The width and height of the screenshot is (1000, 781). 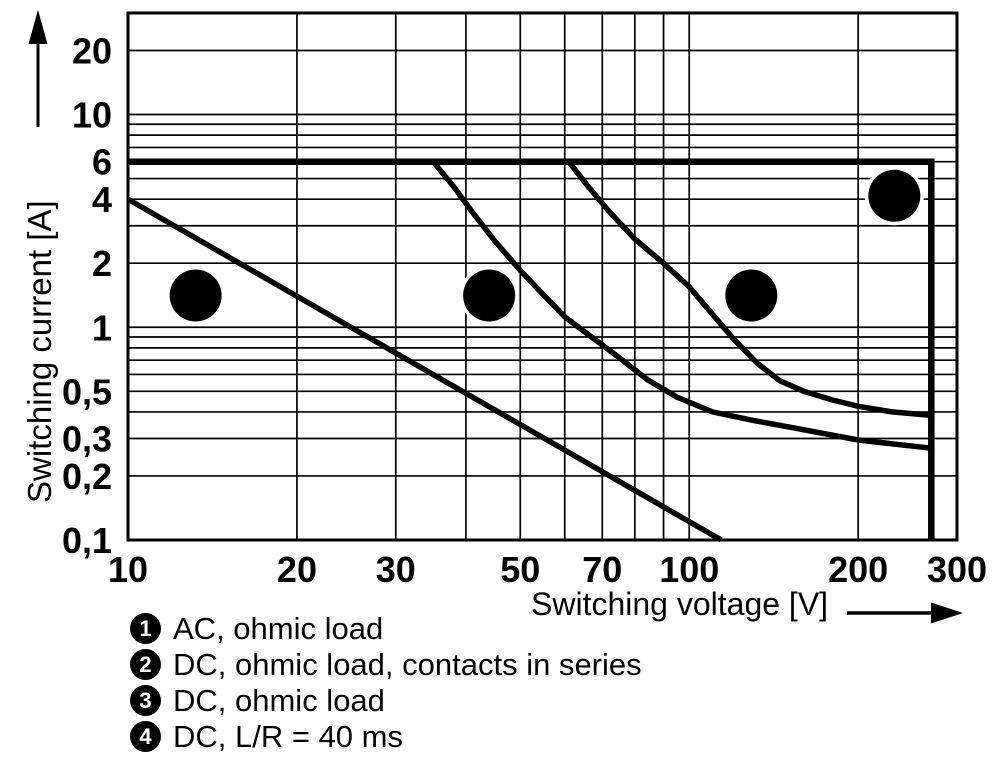 What do you see at coordinates (87, 540) in the screenshot?
I see `y-tick-label: 0,1` at bounding box center [87, 540].